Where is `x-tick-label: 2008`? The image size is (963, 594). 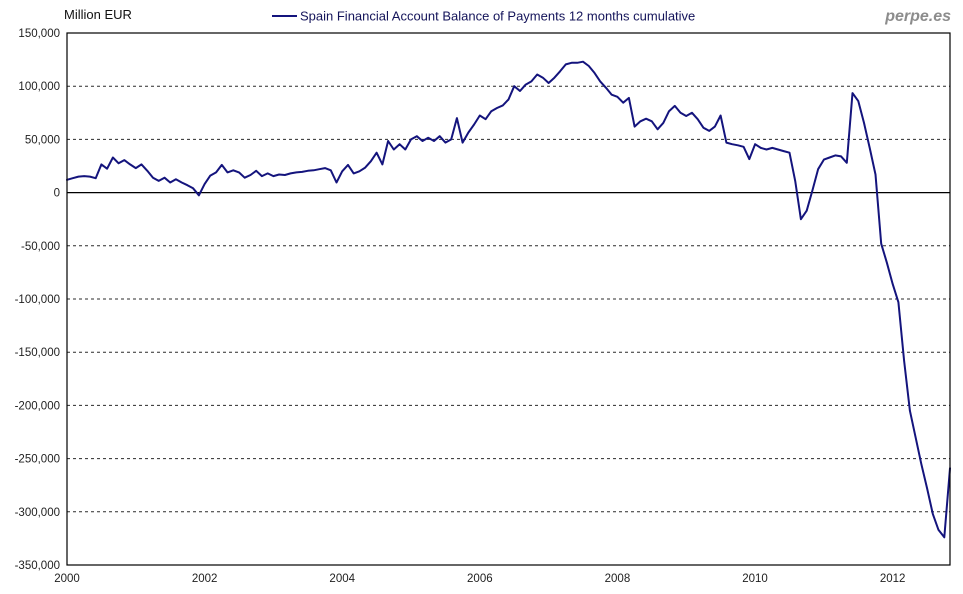 x-tick-label: 2008 is located at coordinates (618, 579).